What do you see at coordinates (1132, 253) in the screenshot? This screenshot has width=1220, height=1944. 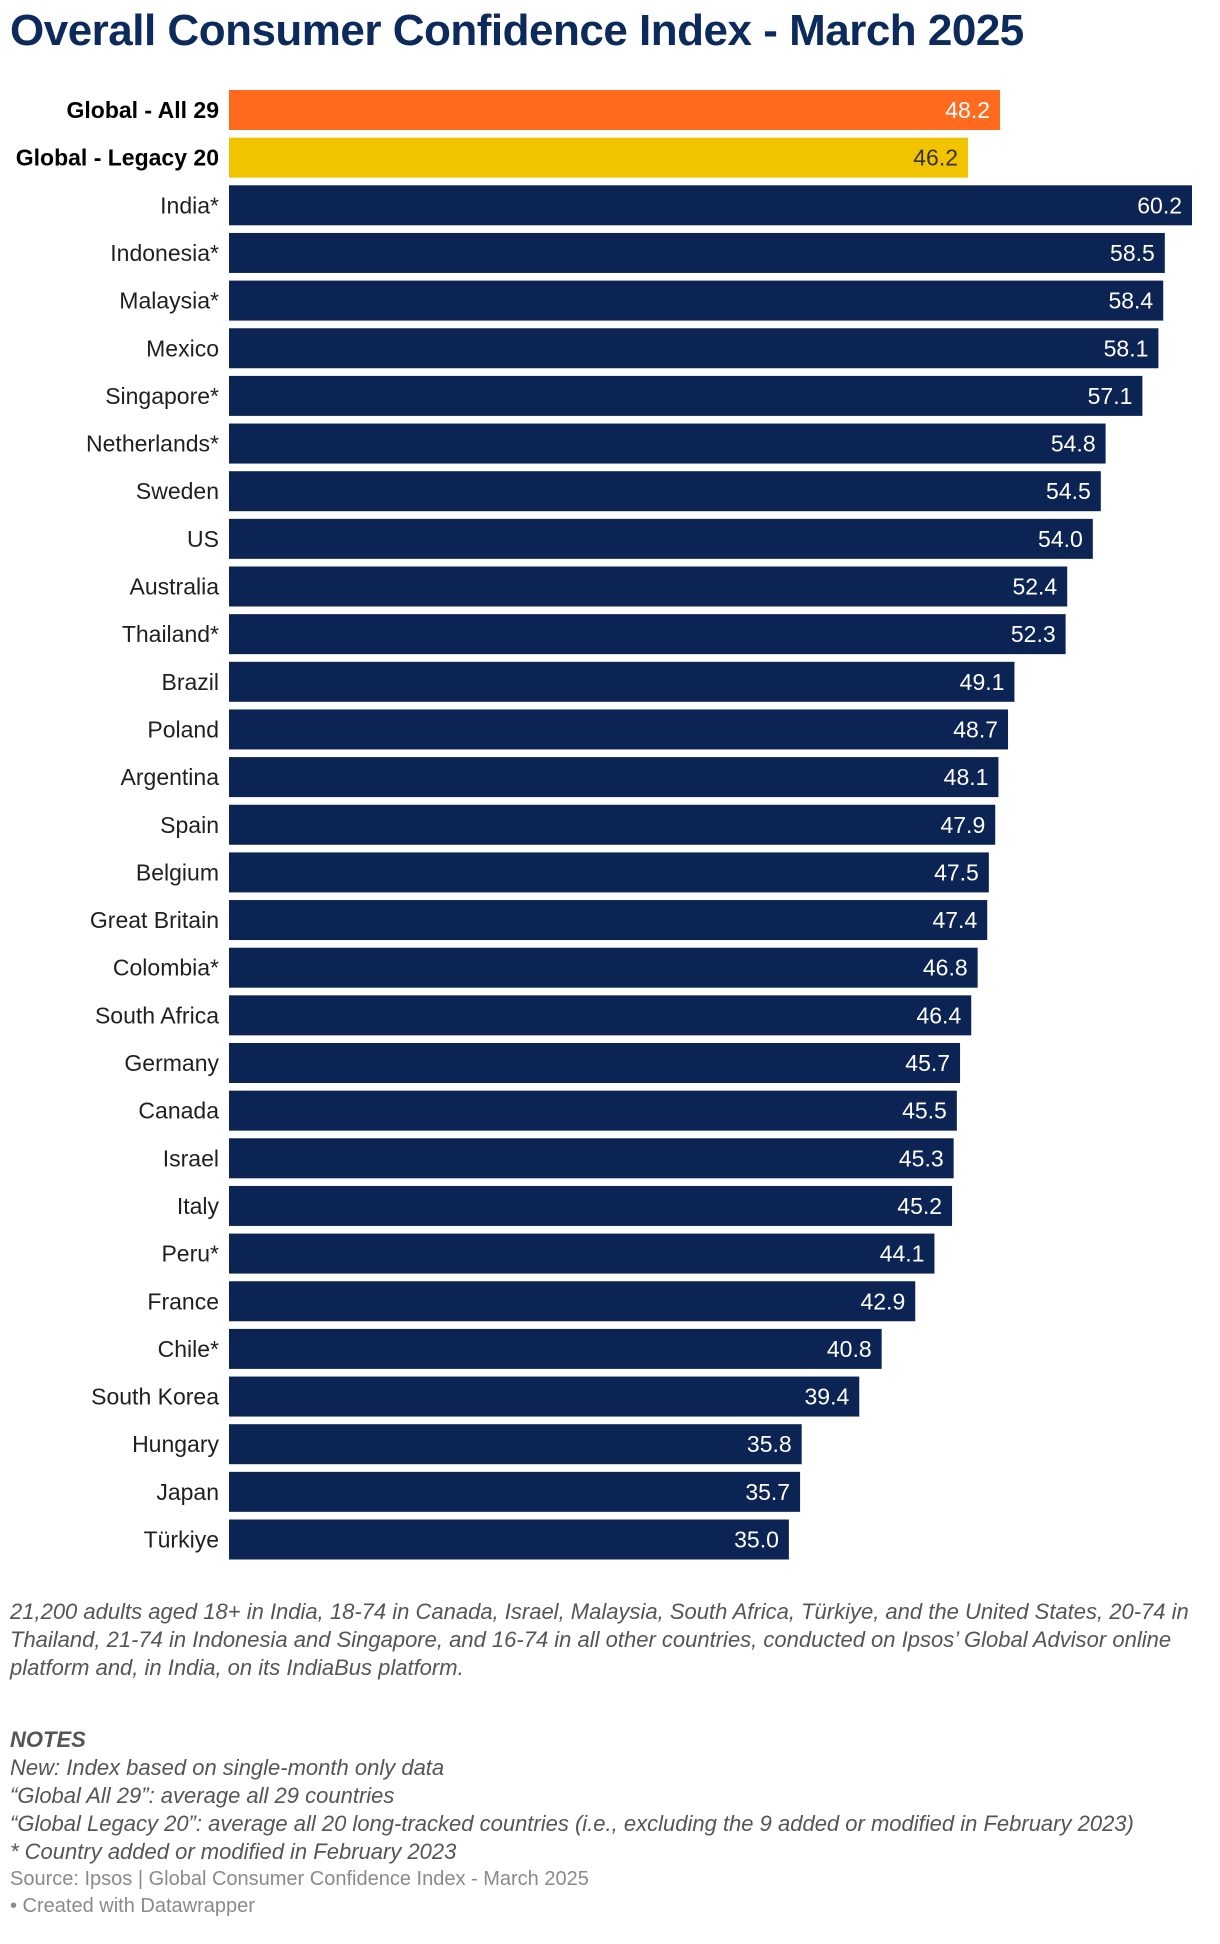 I see `value-label: 58.5` at bounding box center [1132, 253].